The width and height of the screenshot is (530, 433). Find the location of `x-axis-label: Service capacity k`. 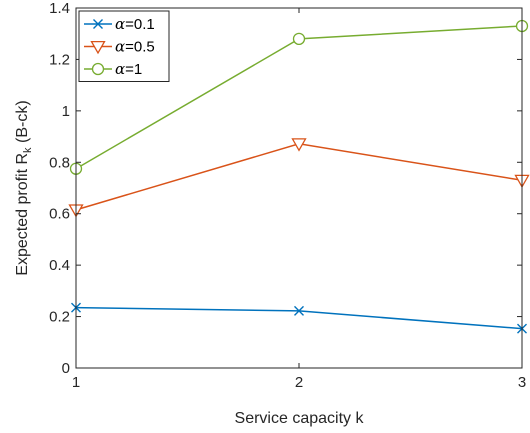

x-axis-label: Service capacity k is located at coordinates (300, 418).